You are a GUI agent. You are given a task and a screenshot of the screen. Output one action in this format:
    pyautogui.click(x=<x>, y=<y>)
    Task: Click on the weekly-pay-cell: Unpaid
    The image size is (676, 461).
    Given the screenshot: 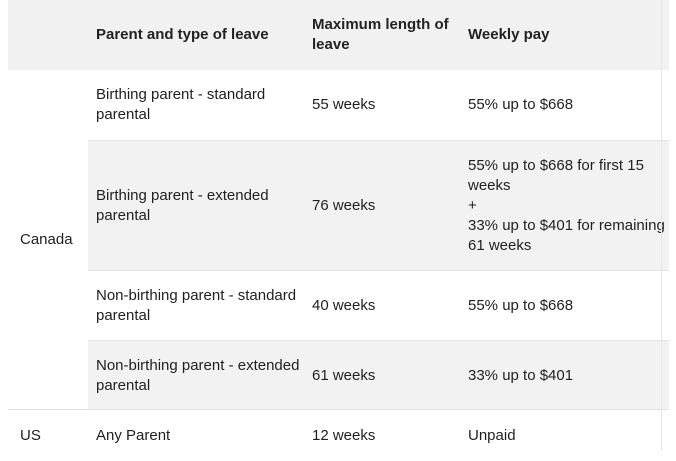 What is the action you would take?
    pyautogui.click(x=492, y=435)
    